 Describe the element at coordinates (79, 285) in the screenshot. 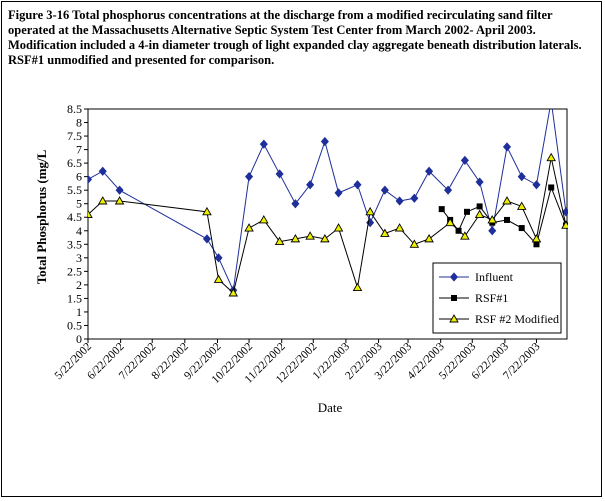

I see `y-tick-label: 2` at that location.